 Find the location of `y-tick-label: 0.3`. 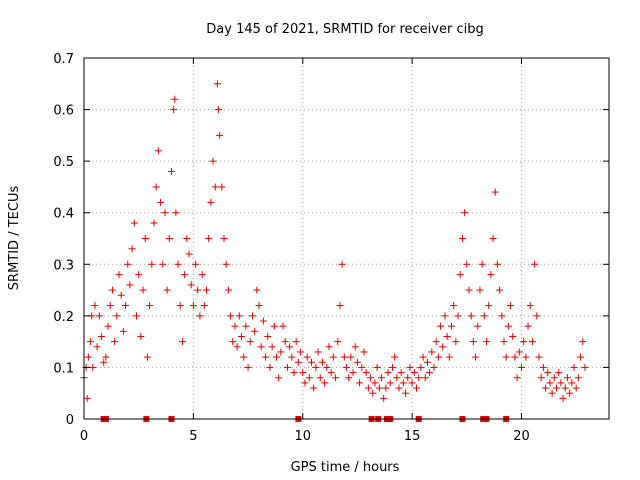

y-tick-label: 0.3 is located at coordinates (63, 265).